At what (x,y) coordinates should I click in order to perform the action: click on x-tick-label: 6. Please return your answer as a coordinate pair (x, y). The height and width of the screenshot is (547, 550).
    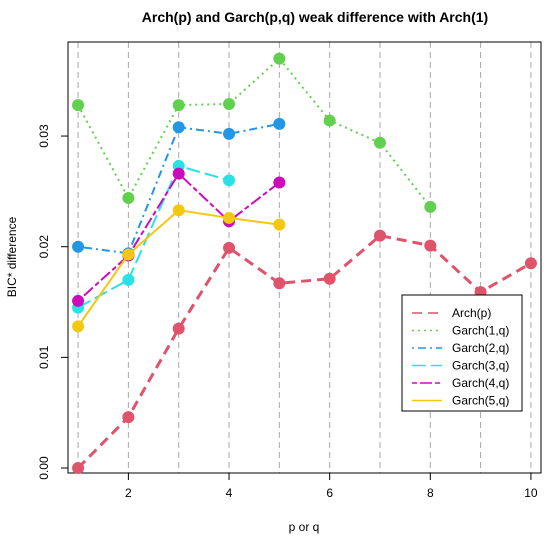
    Looking at the image, I should click on (329, 493).